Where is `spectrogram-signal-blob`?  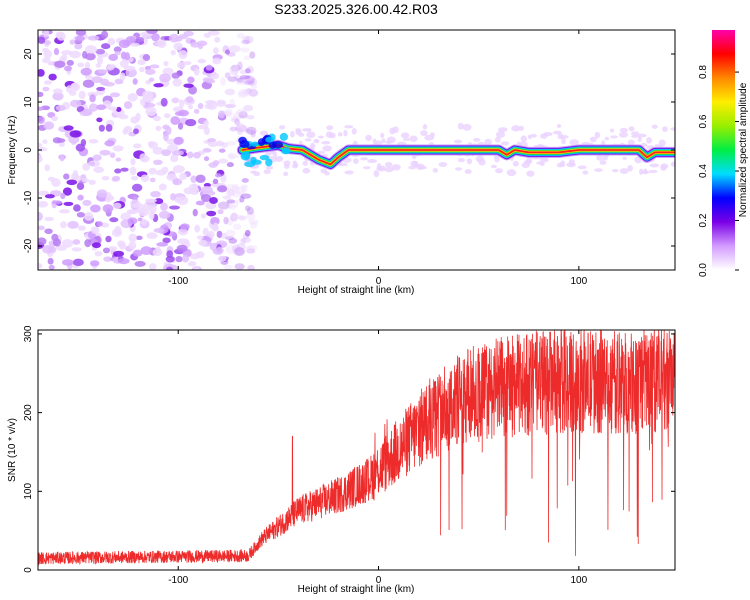 spectrogram-signal-blob is located at coordinates (255, 144).